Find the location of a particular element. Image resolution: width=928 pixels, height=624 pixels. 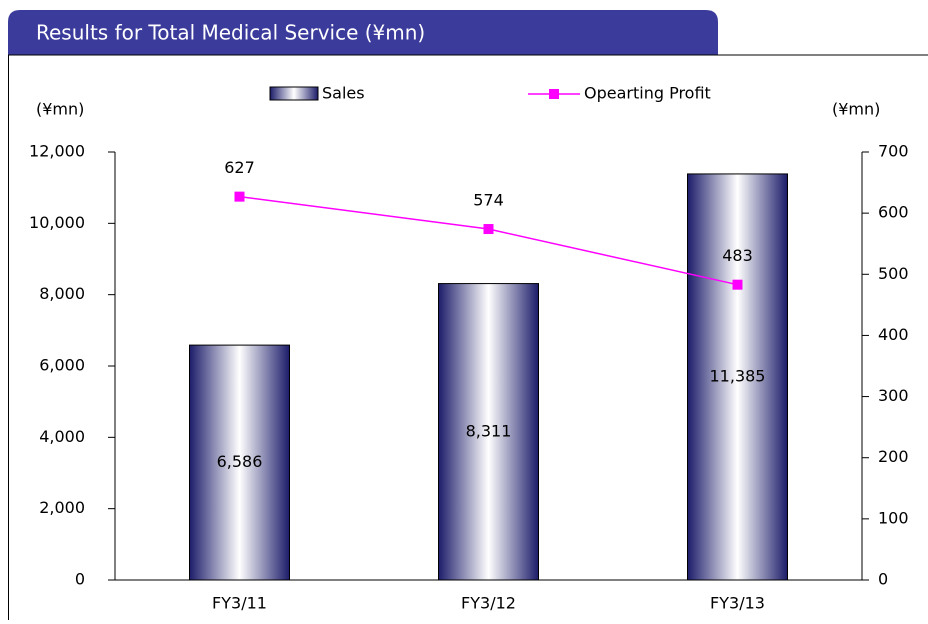

y-tick-label: 12,000 is located at coordinates (57, 151).